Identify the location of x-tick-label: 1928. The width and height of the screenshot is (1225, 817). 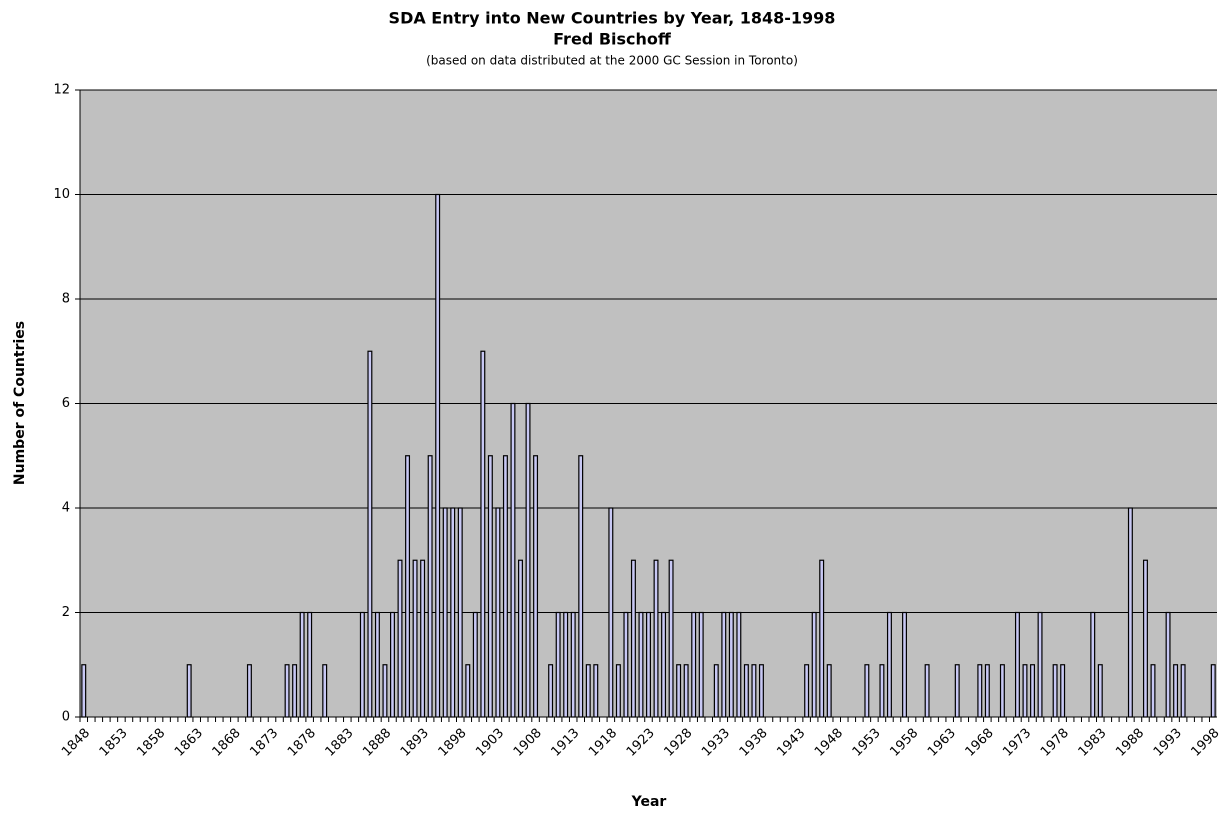
(678, 743).